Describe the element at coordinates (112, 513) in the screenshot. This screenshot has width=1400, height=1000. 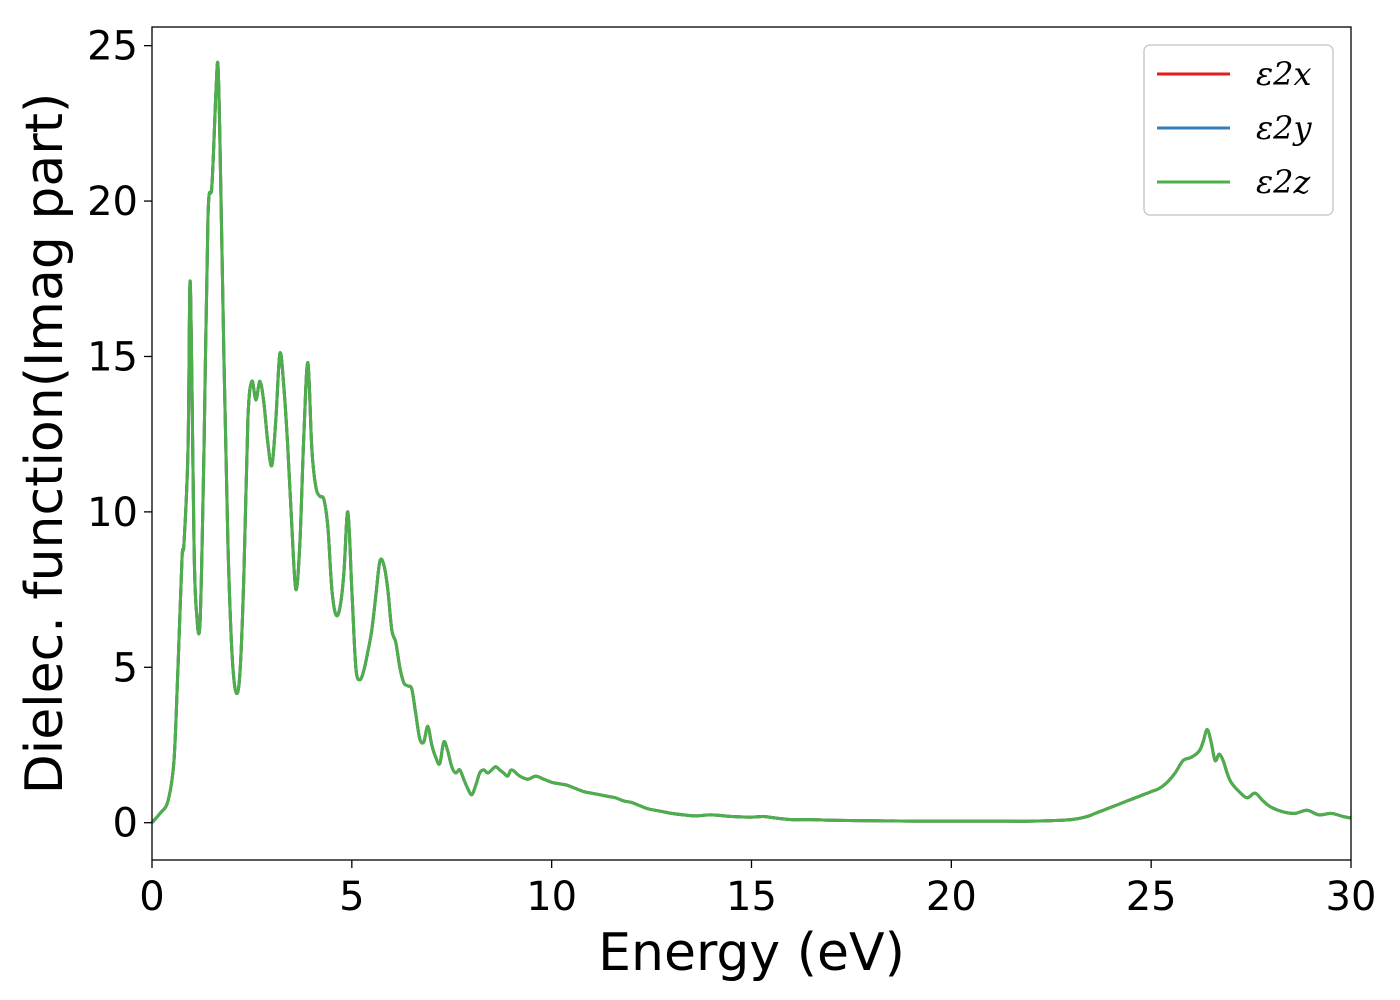
I see `y-tick-label: 10` at that location.